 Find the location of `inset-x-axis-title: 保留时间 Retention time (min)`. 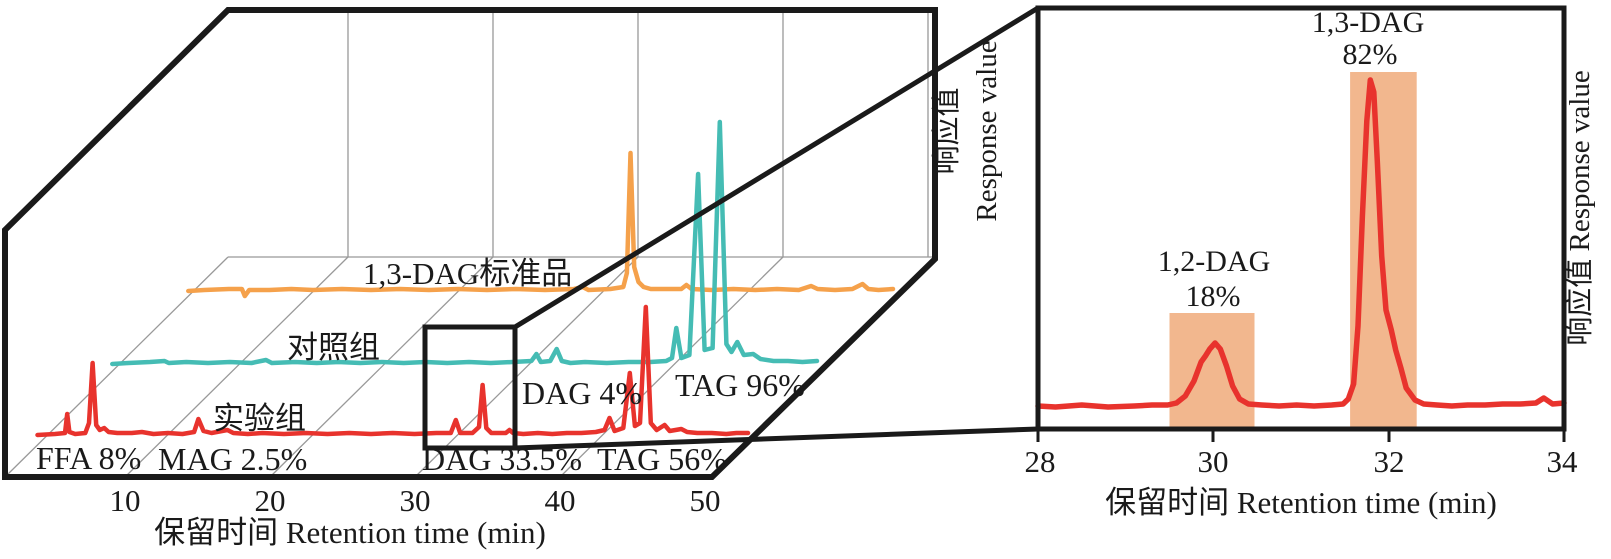

inset-x-axis-title: 保留时间 Retention time (min) is located at coordinates (1301, 502).